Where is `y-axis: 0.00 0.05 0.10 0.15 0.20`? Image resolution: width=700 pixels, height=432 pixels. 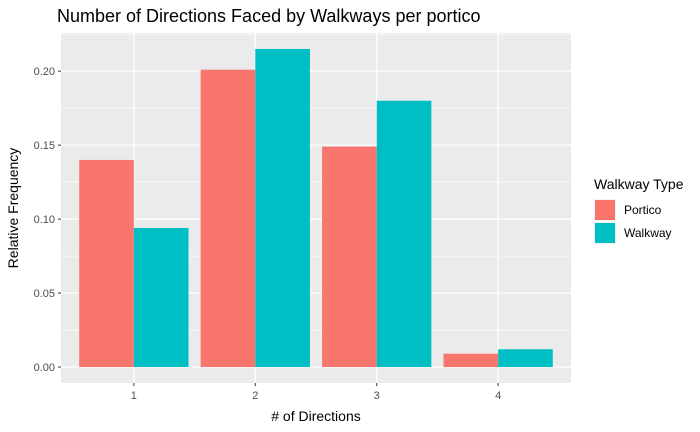
y-axis: 0.00 0.05 0.10 0.15 0.20 is located at coordinates (47, 220).